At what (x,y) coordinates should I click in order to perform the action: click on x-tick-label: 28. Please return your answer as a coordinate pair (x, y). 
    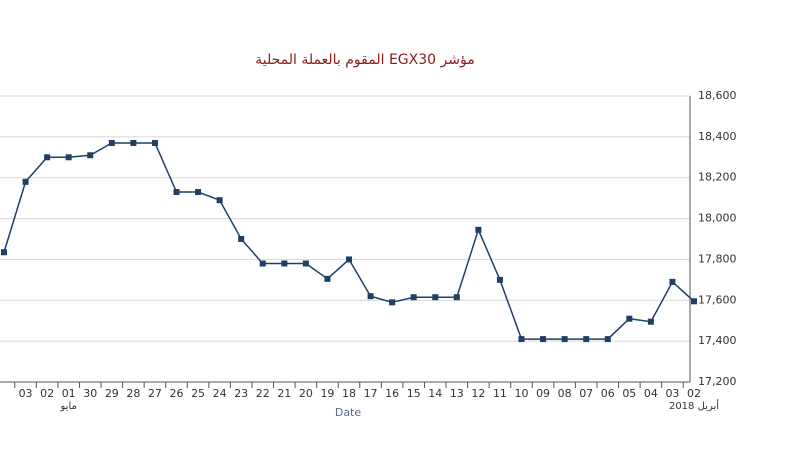
    Looking at the image, I should click on (133, 393).